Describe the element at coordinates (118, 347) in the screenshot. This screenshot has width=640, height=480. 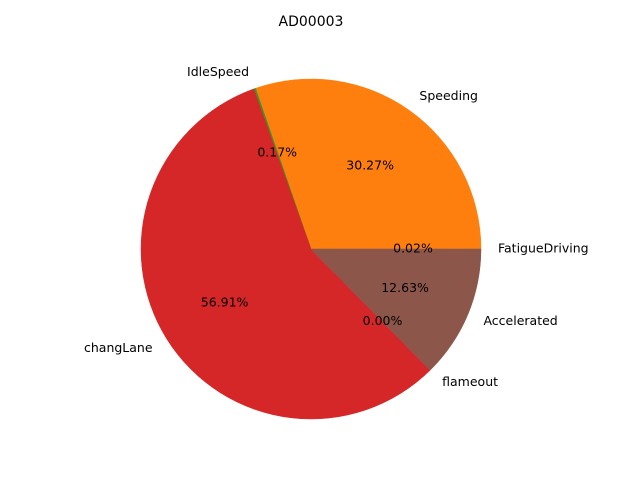
I see `slice-label-changlane: changLane` at that location.